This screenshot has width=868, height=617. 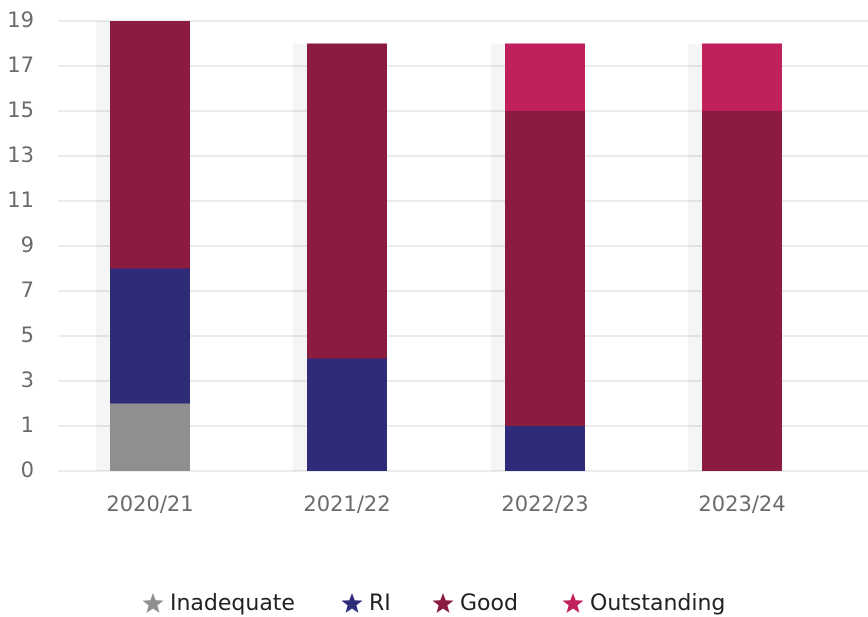 What do you see at coordinates (149, 504) in the screenshot?
I see `x-tick-label: 2020/21` at bounding box center [149, 504].